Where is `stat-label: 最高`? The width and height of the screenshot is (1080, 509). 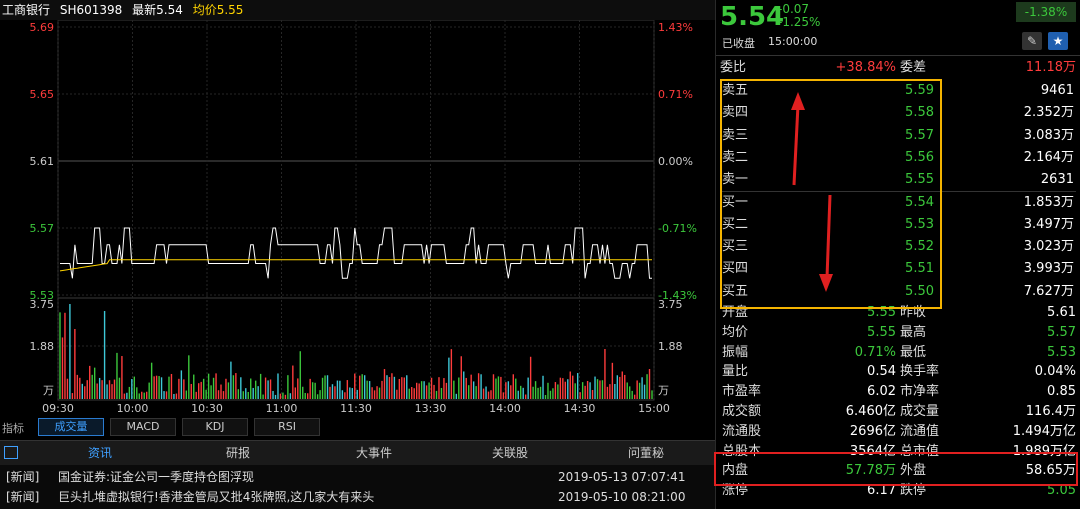
stat-label: 最高 is located at coordinates (913, 332).